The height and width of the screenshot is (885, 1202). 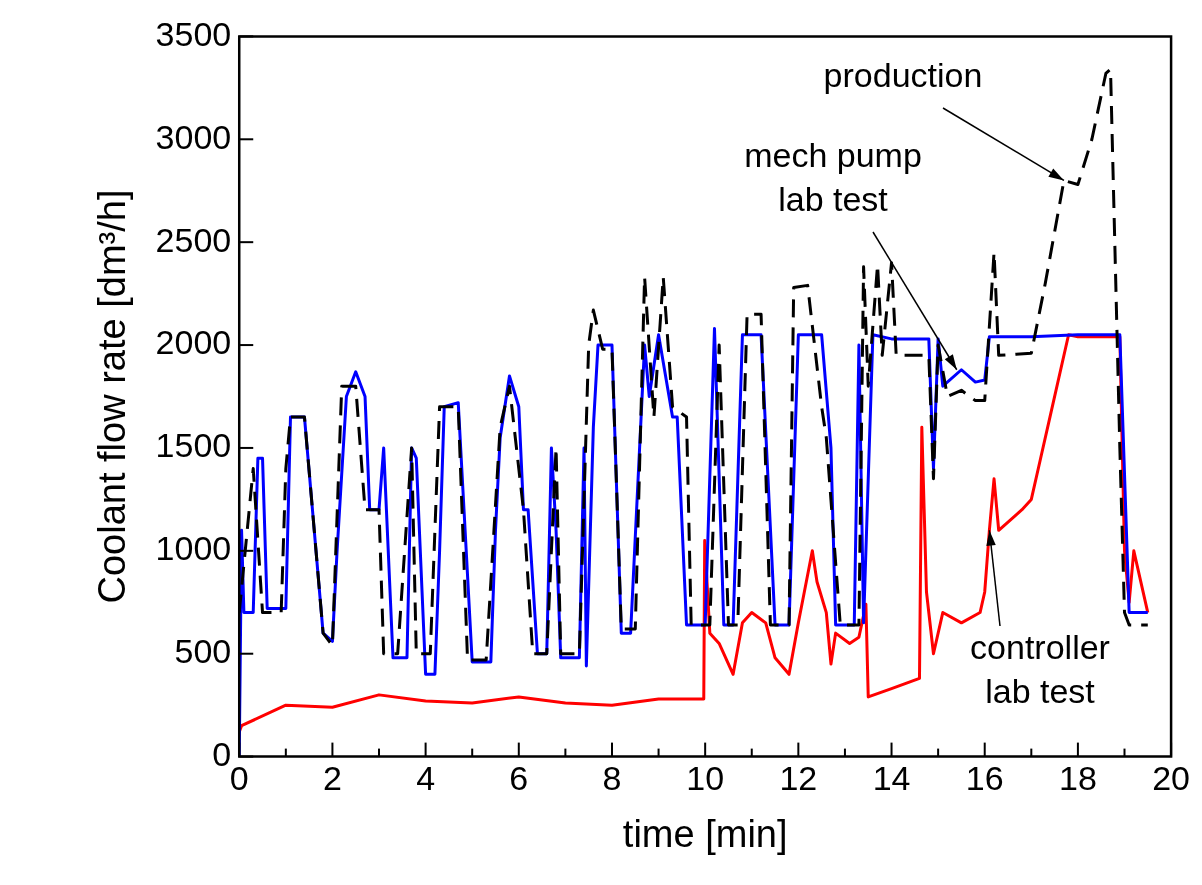 I want to click on y-tick-label: 2000, so click(x=193, y=342).